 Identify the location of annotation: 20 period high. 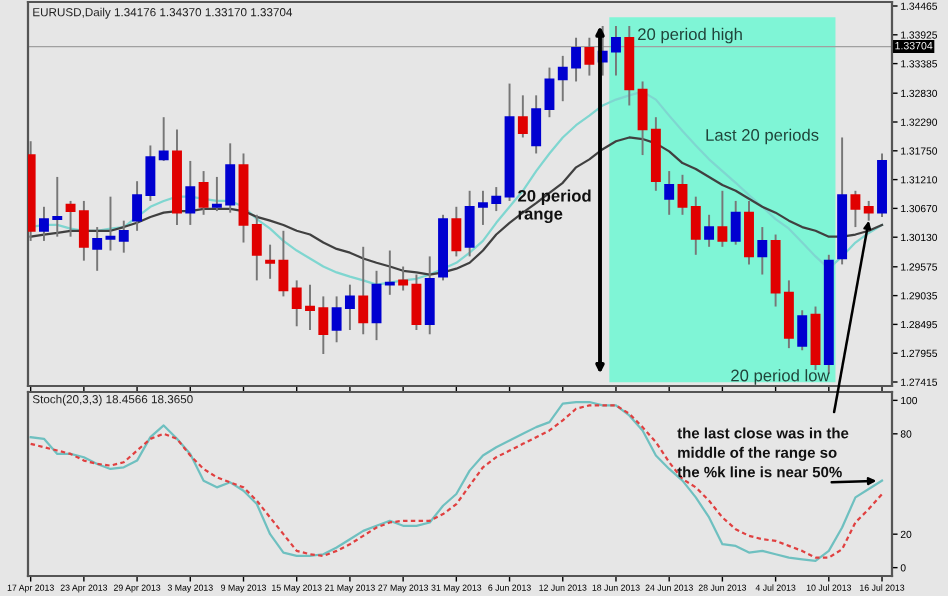
(690, 35).